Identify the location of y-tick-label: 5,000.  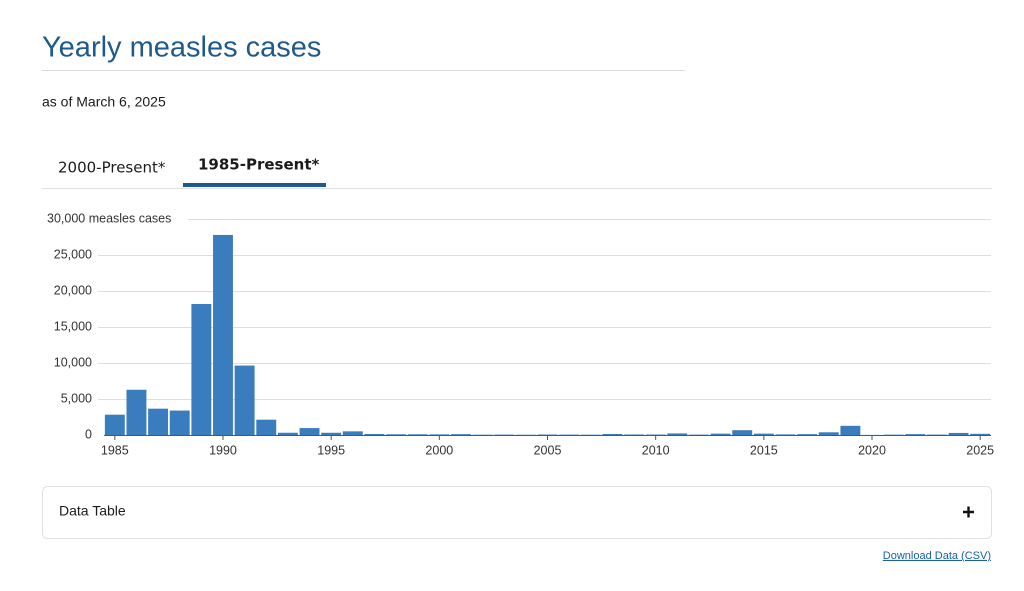
(76, 398).